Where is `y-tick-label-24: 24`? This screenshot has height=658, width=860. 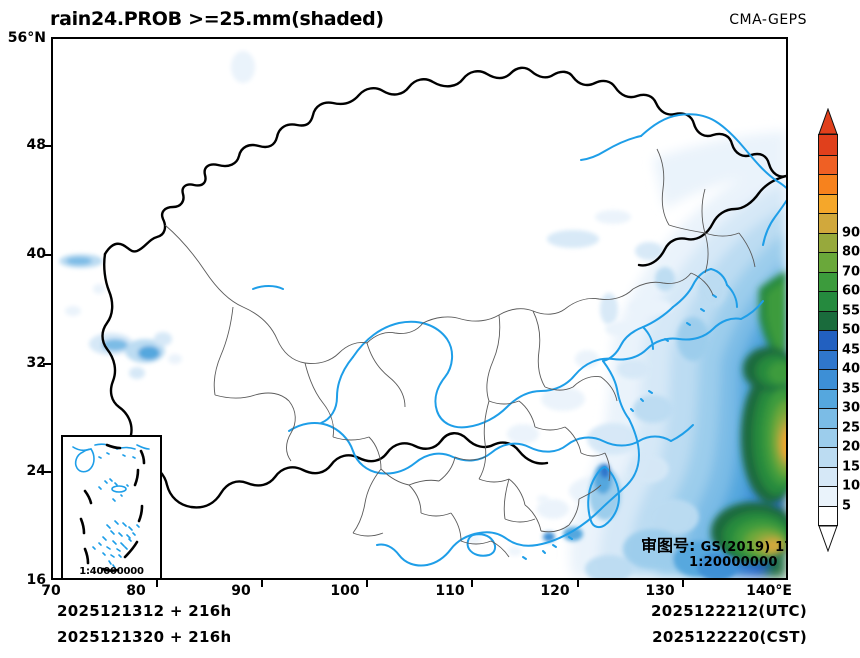
y-tick-label-24: 24 is located at coordinates (36, 471).